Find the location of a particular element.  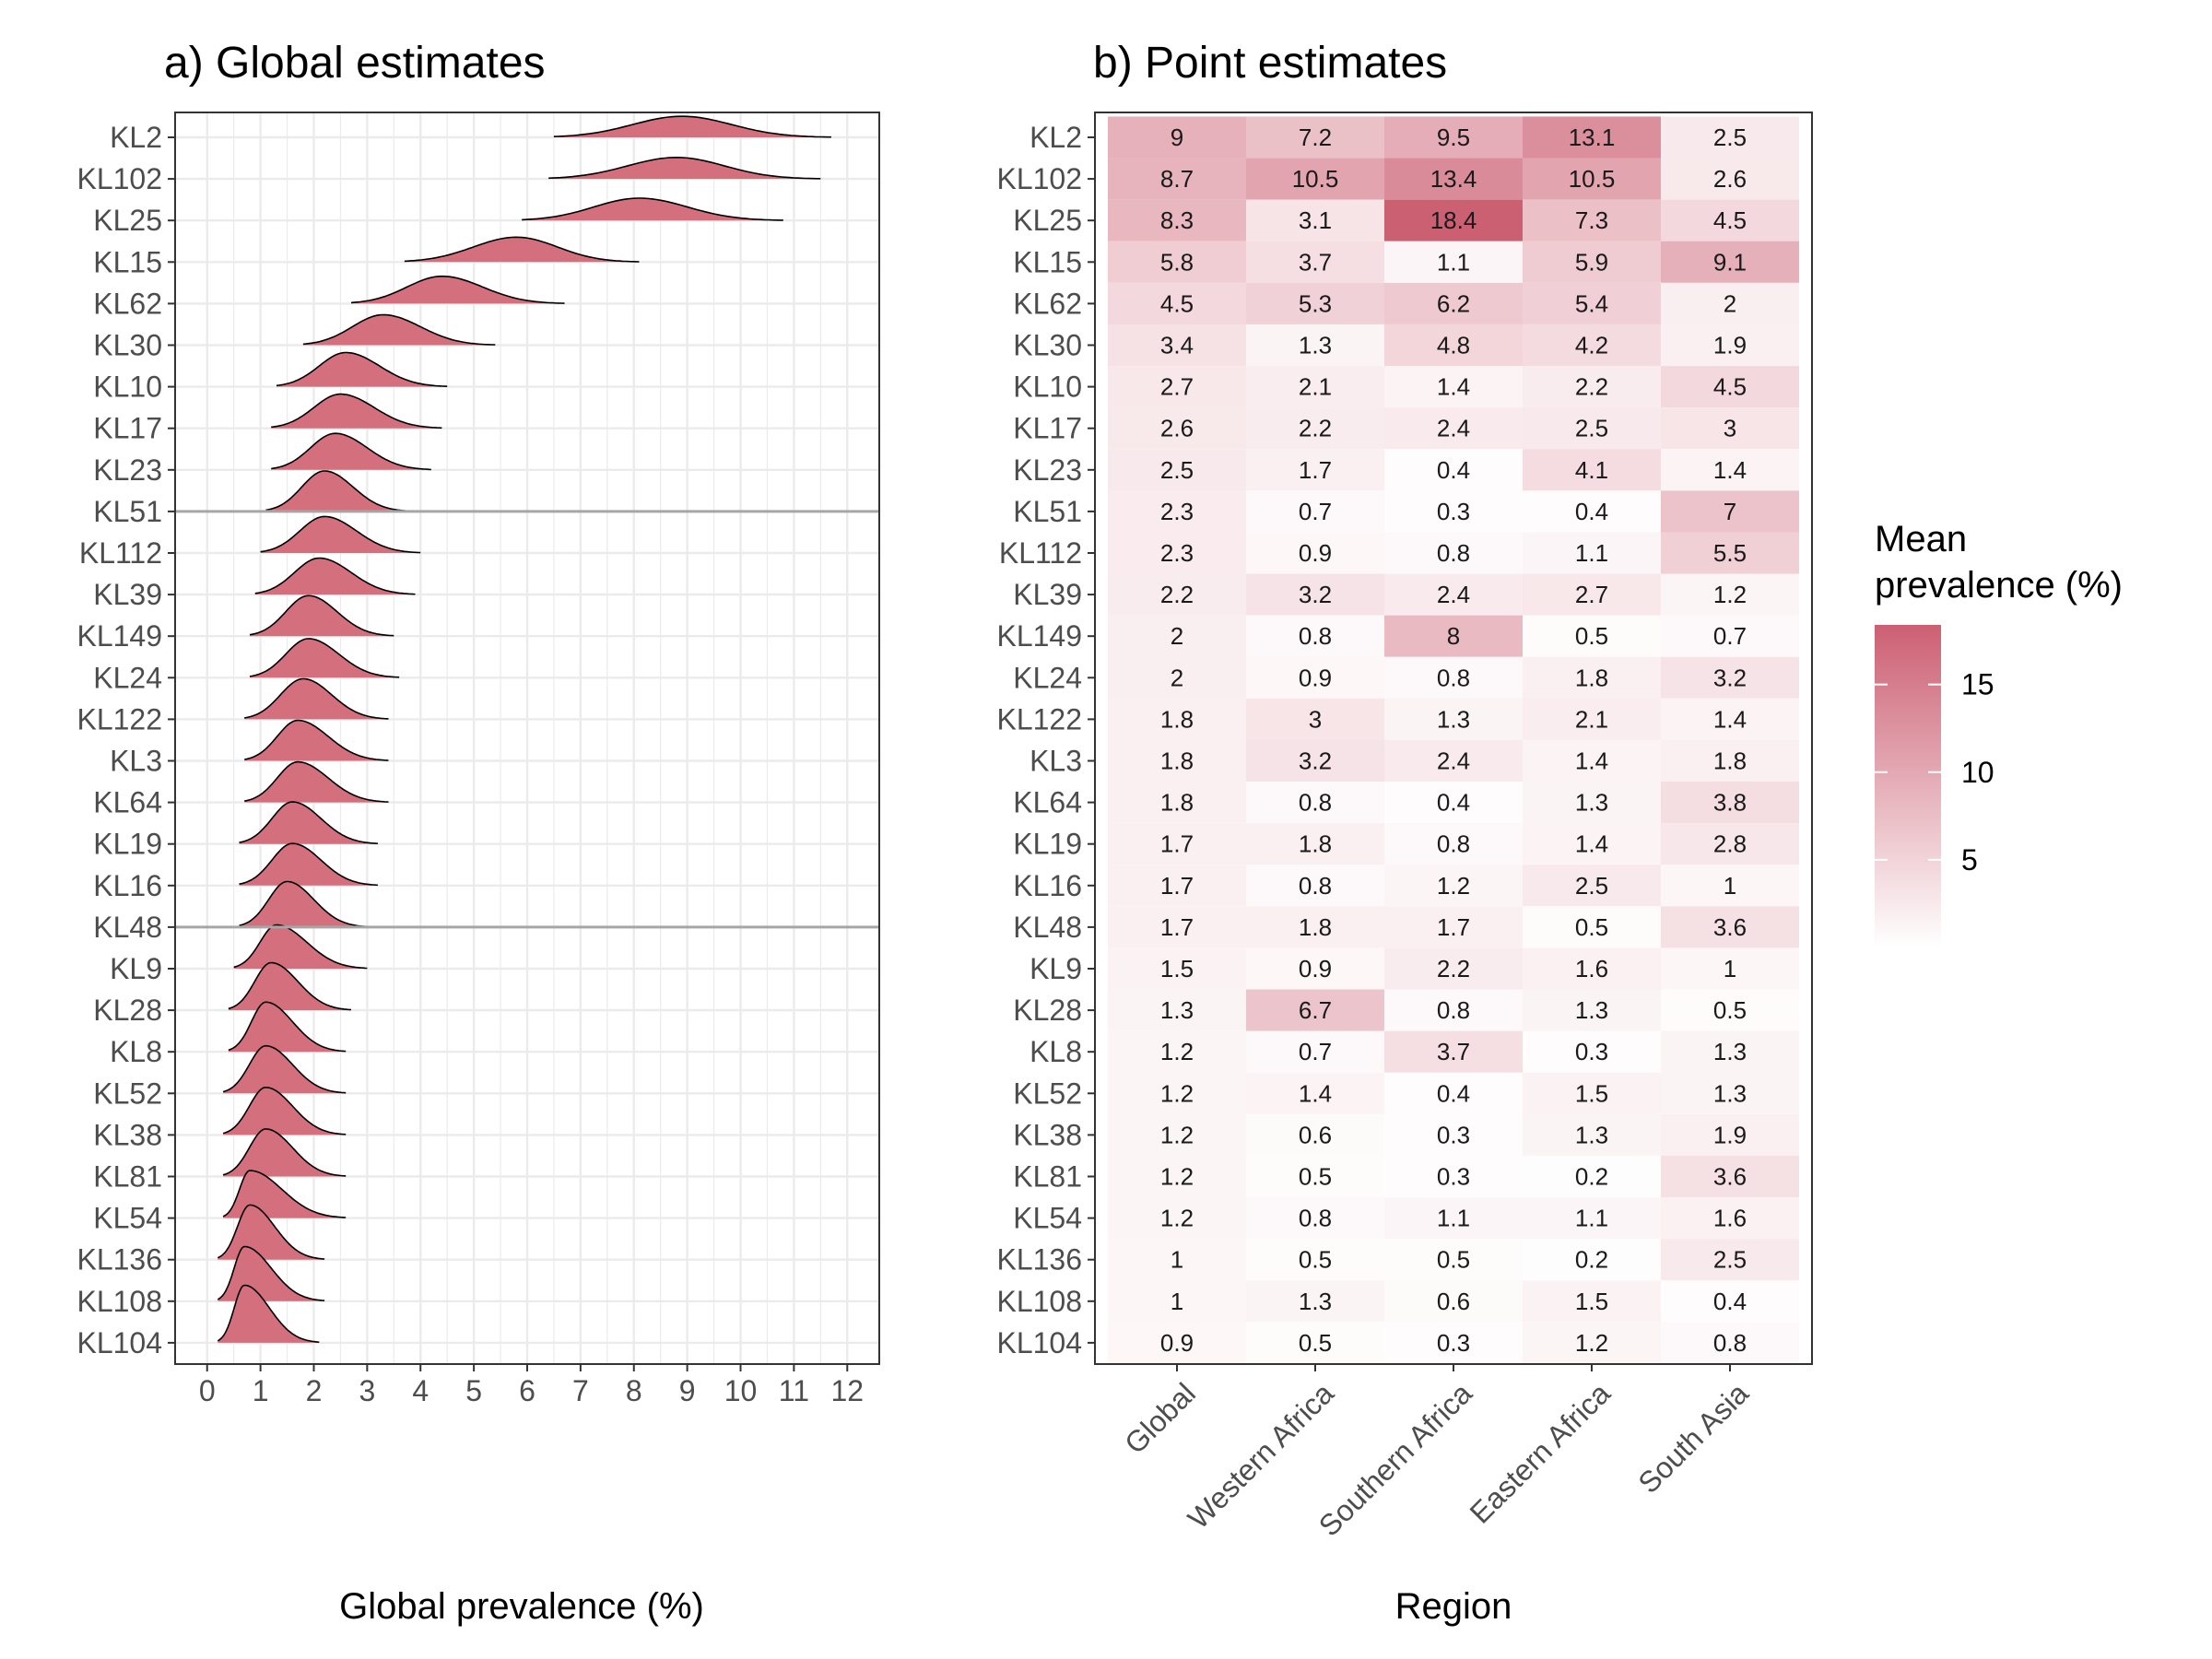

cell-value-label: 2.4 is located at coordinates (1453, 428).